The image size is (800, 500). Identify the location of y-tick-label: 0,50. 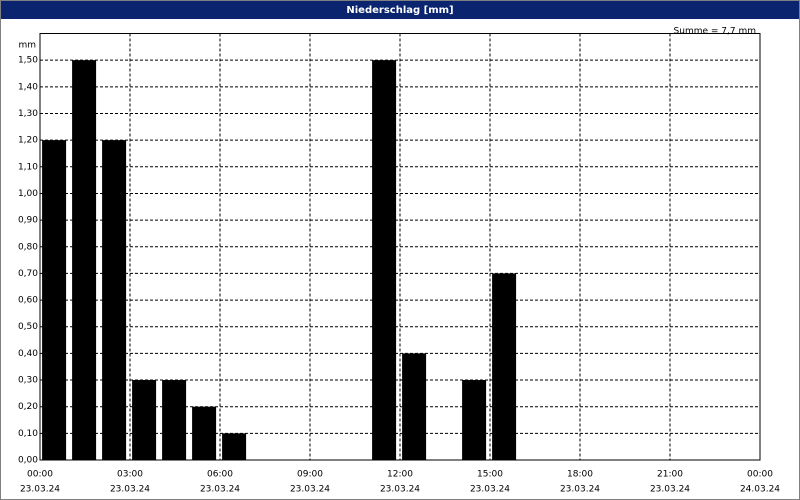
(28, 327).